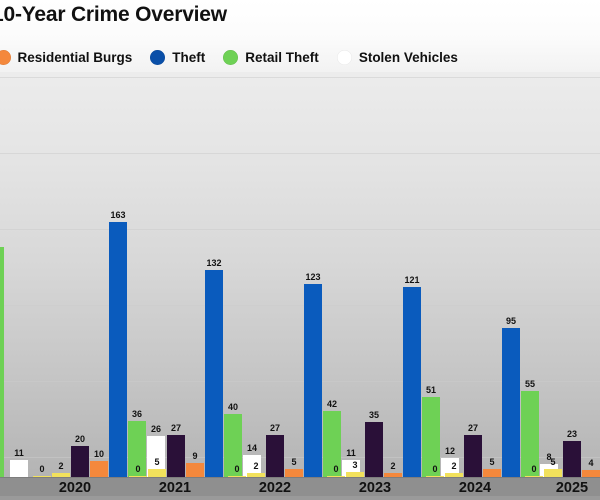 The width and height of the screenshot is (600, 500). I want to click on x-tick-2023: 2023, so click(375, 488).